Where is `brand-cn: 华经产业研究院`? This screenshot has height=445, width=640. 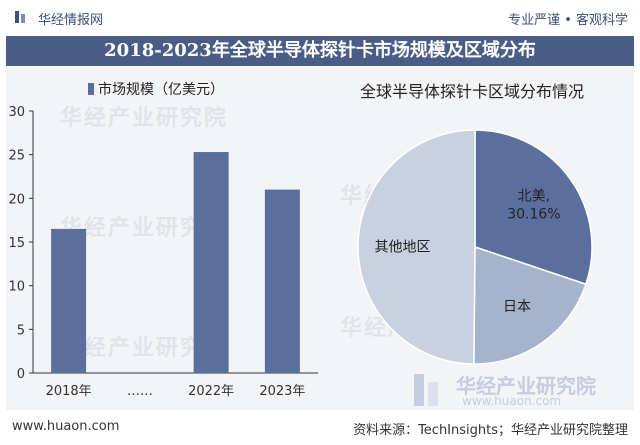 brand-cn: 华经产业研究院 is located at coordinates (526, 386).